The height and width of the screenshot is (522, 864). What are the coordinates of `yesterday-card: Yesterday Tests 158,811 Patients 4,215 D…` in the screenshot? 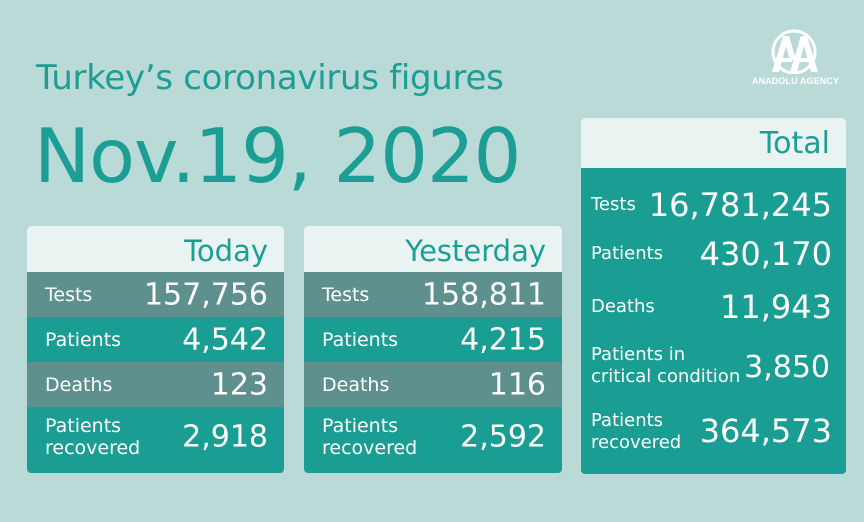 It's located at (433, 349).